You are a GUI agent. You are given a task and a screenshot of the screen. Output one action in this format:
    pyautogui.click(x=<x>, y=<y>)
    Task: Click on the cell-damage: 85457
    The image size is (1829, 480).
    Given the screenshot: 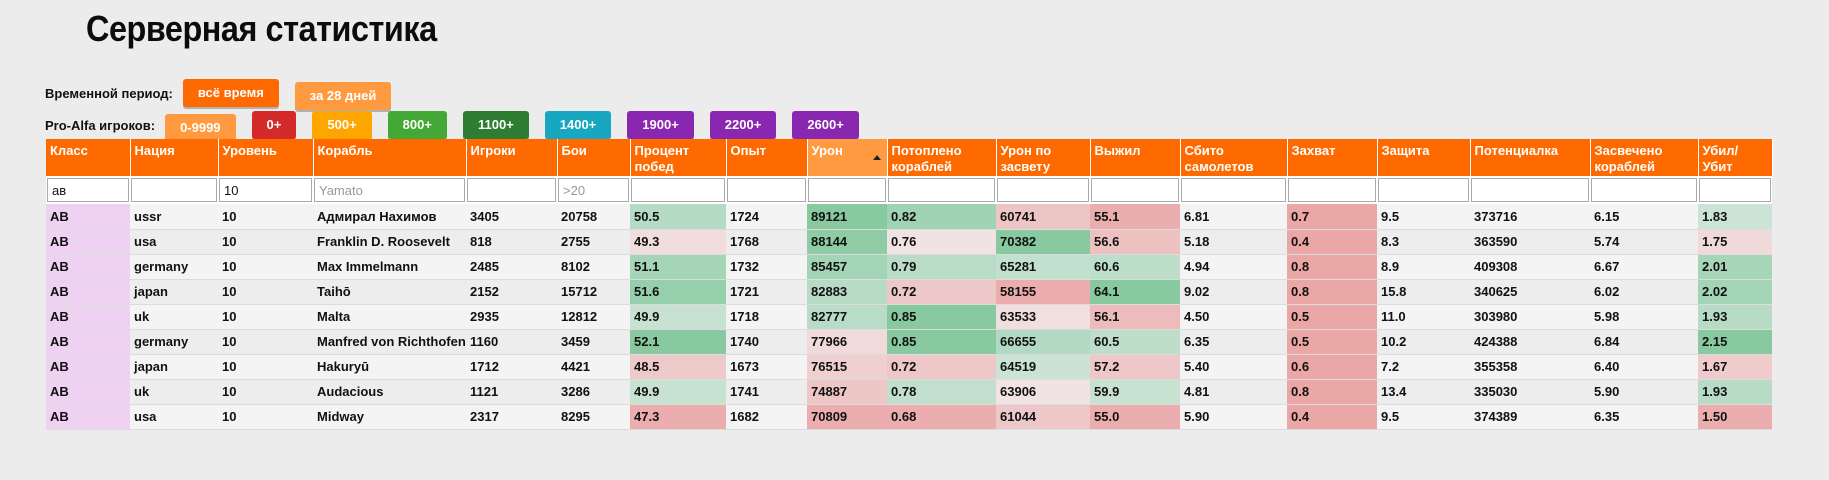 What is the action you would take?
    pyautogui.click(x=847, y=267)
    